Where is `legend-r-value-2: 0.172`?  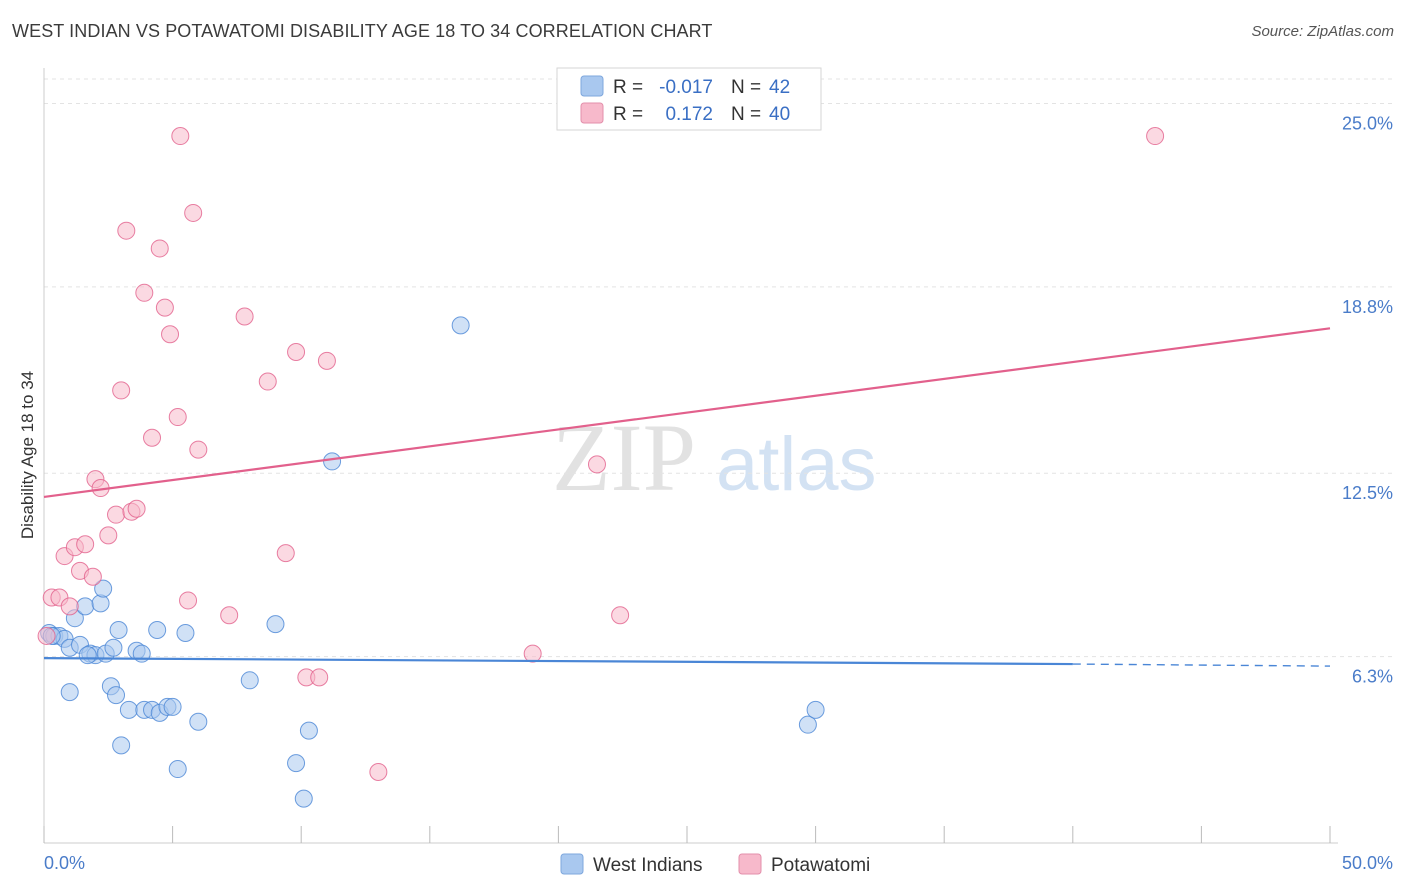 legend-r-value-2: 0.172 is located at coordinates (689, 114).